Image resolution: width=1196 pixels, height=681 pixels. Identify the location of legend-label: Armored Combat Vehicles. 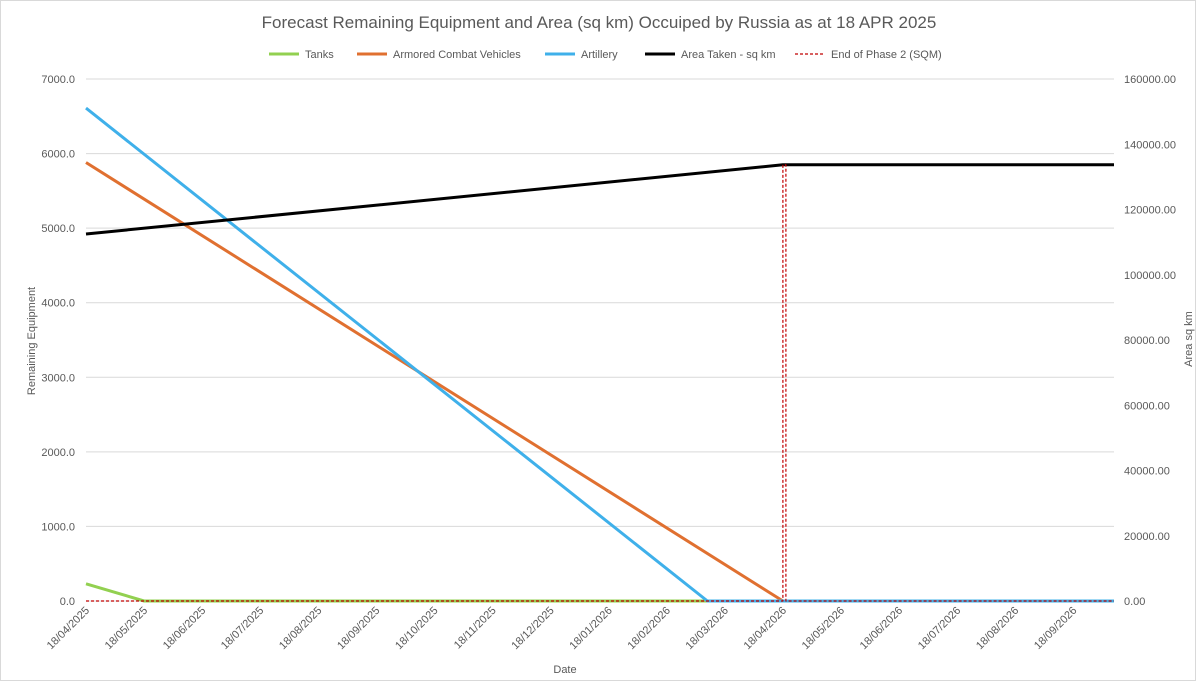
(457, 55).